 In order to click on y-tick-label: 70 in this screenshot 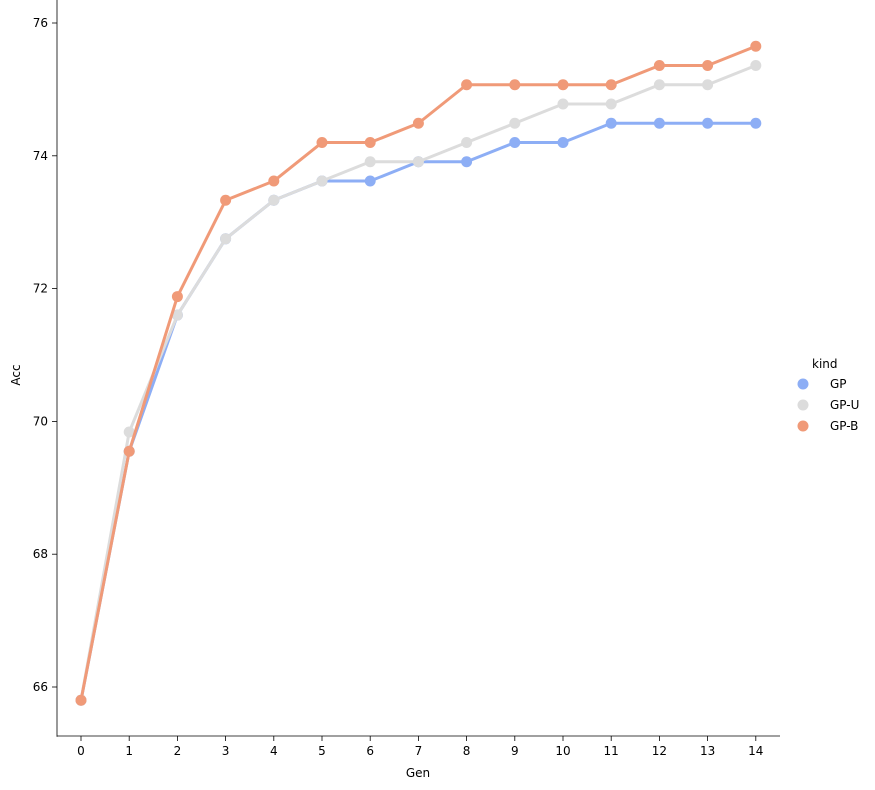, I will do `click(40, 421)`.